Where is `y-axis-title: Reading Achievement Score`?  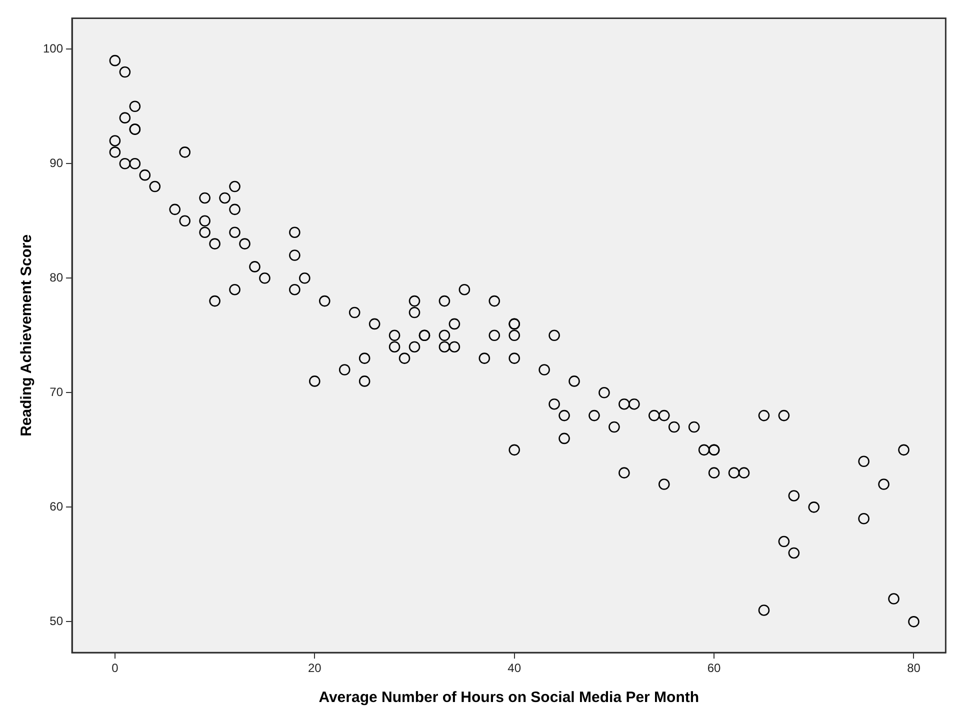
y-axis-title: Reading Achievement Score is located at coordinates (27, 335).